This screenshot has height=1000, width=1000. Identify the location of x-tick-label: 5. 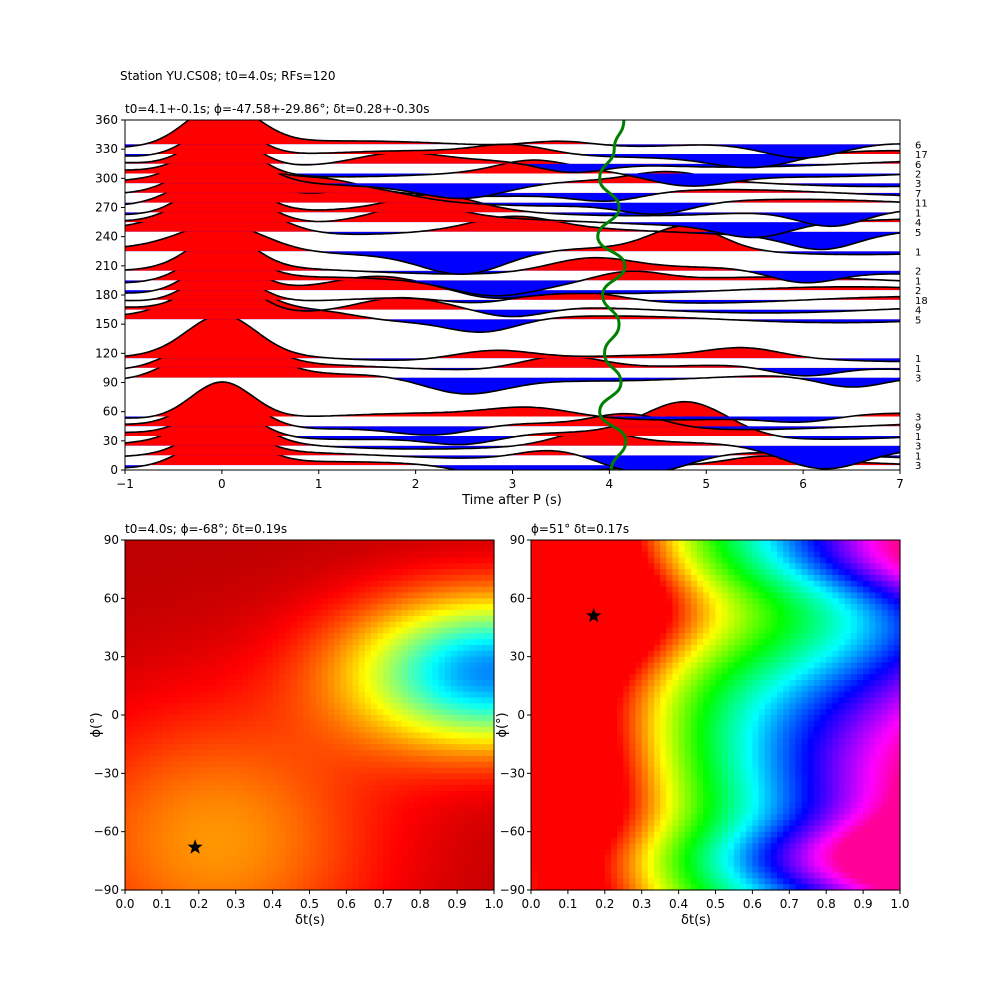
(706, 484).